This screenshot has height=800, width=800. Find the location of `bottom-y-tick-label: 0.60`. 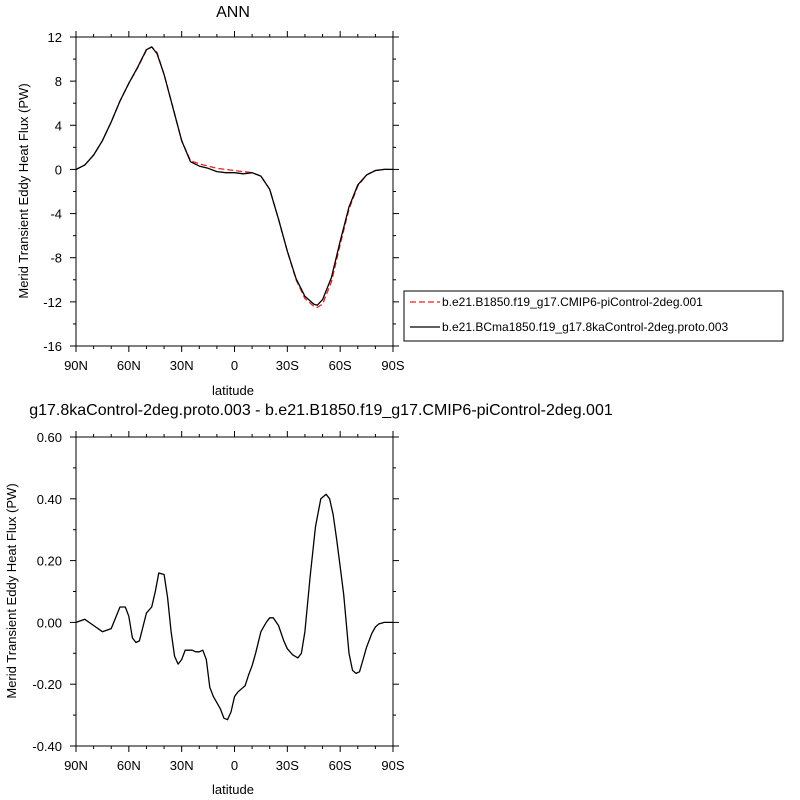

bottom-y-tick-label: 0.60 is located at coordinates (49, 437).